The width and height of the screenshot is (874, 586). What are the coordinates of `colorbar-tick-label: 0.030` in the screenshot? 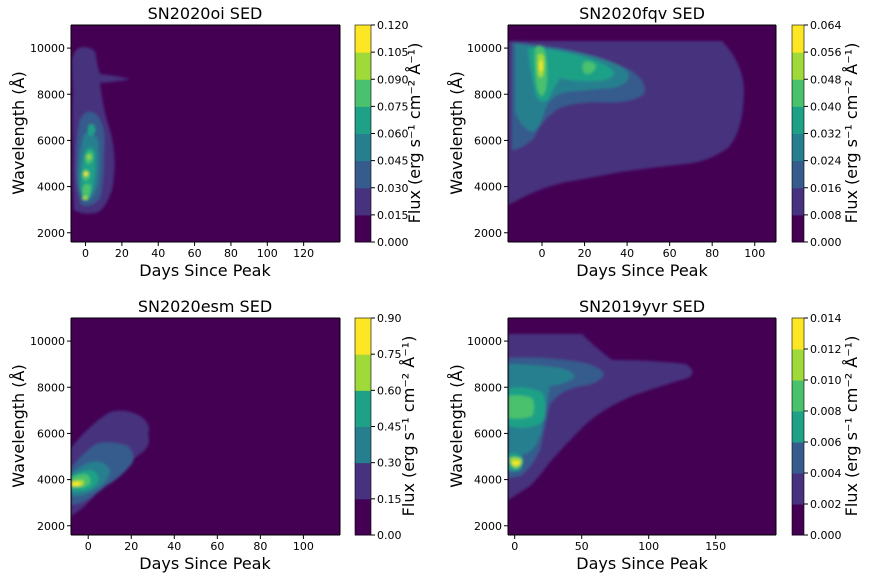 It's located at (393, 188).